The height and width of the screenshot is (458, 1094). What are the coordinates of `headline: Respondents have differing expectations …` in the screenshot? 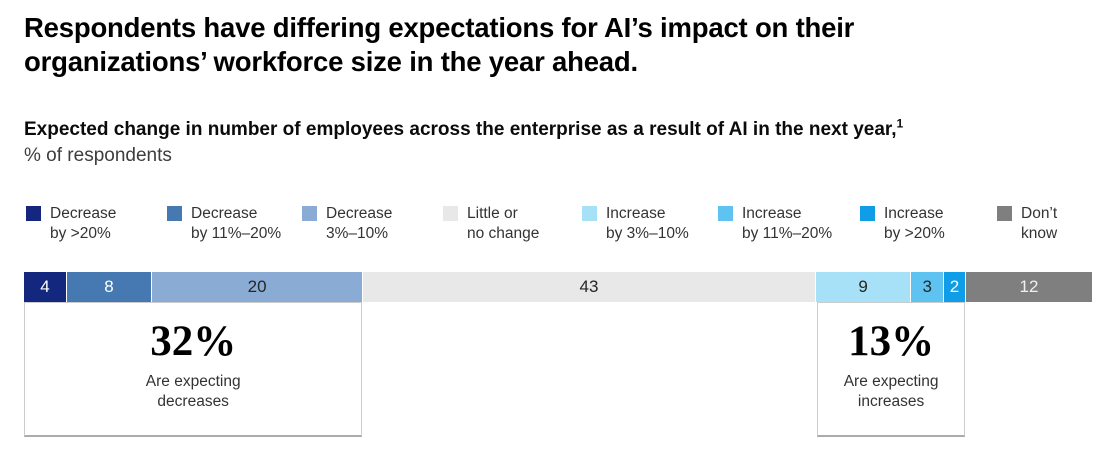 It's located at (439, 44).